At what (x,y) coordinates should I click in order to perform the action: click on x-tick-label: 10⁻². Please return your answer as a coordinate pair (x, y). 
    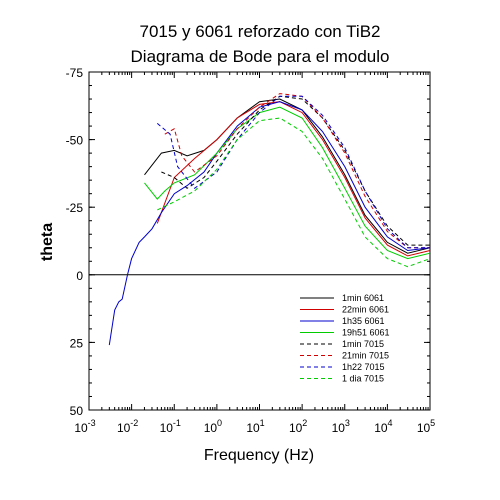
    Looking at the image, I should click on (127, 426).